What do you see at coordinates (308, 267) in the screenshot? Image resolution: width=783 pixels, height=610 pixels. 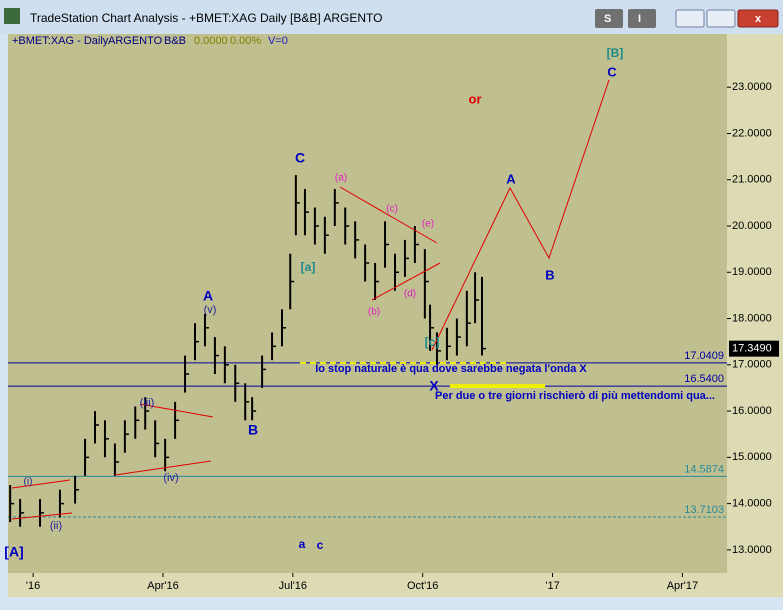 I see `annotation: [a]` at bounding box center [308, 267].